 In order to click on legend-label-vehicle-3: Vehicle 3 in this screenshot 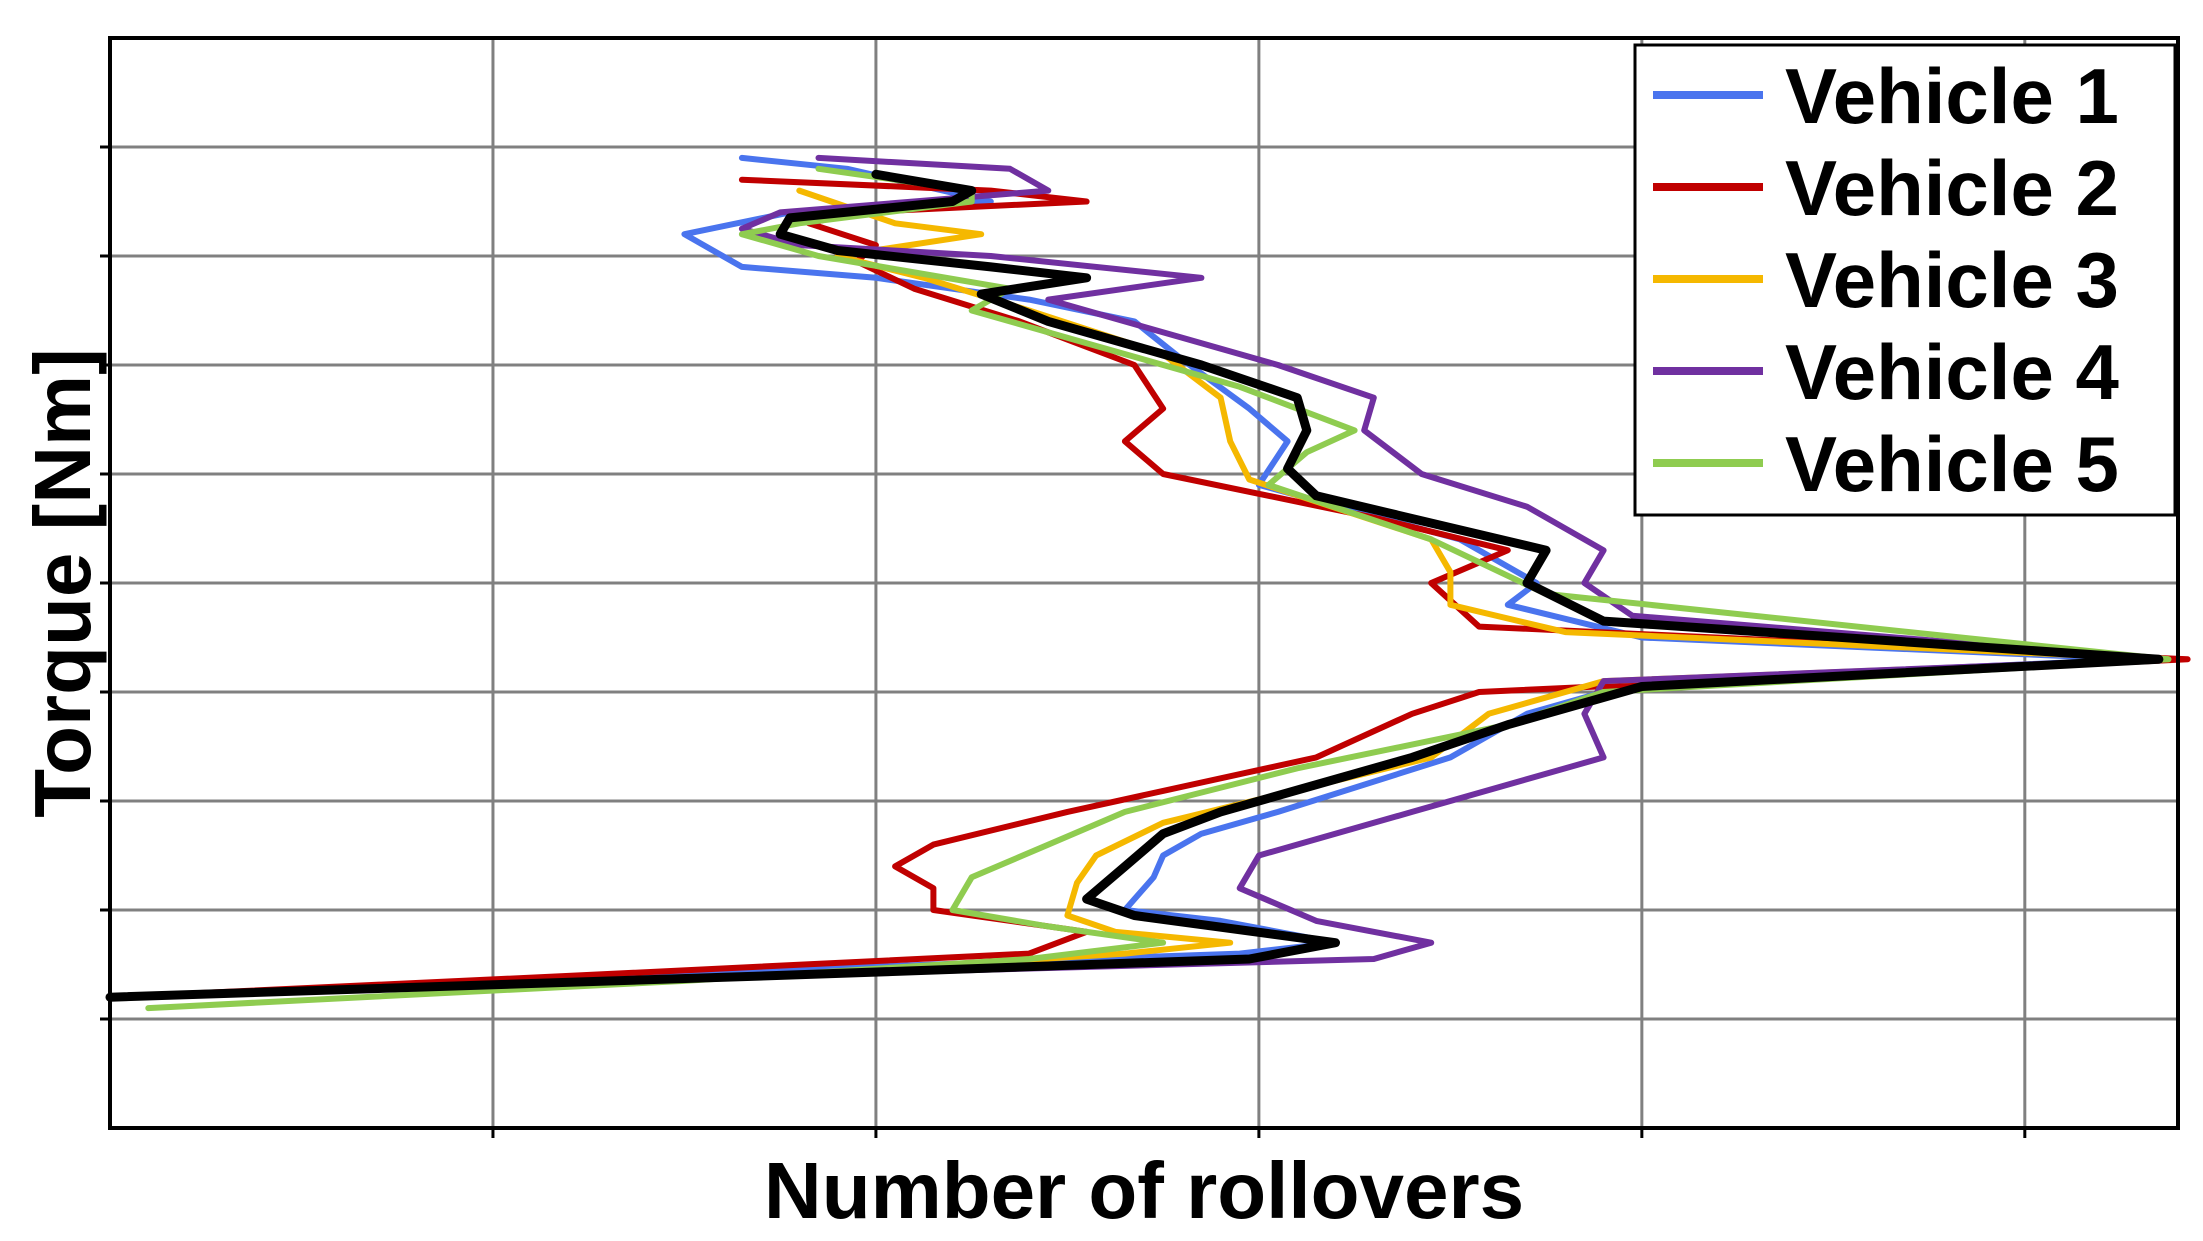, I will do `click(1952, 280)`.